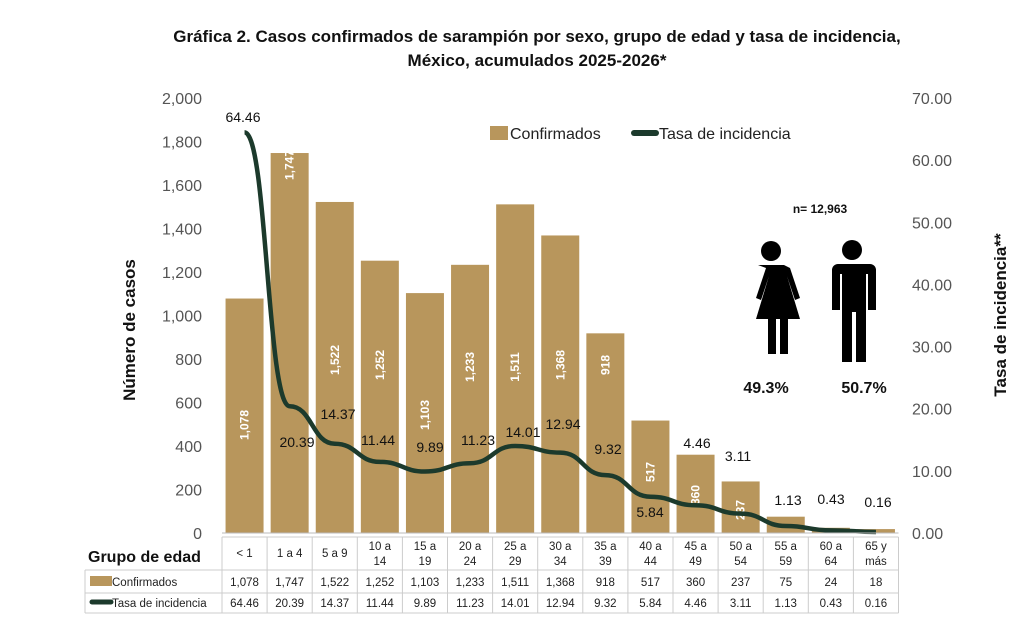 The height and width of the screenshot is (620, 1013). Describe the element at coordinates (738, 456) in the screenshot. I see `line-value-label: 3.11` at that location.